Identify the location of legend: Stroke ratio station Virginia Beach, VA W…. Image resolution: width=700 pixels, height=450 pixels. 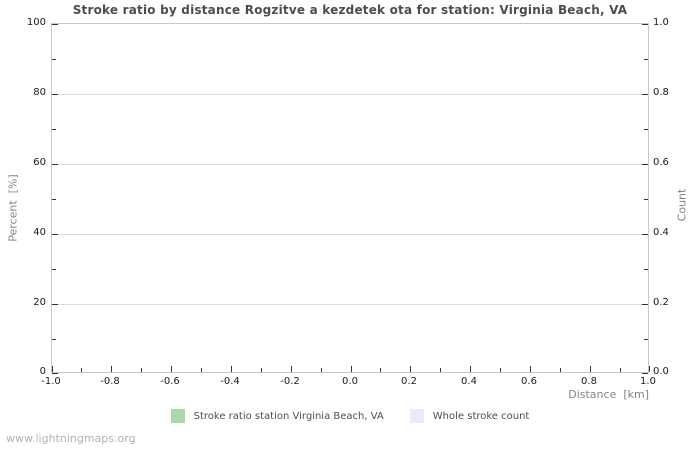
(350, 416).